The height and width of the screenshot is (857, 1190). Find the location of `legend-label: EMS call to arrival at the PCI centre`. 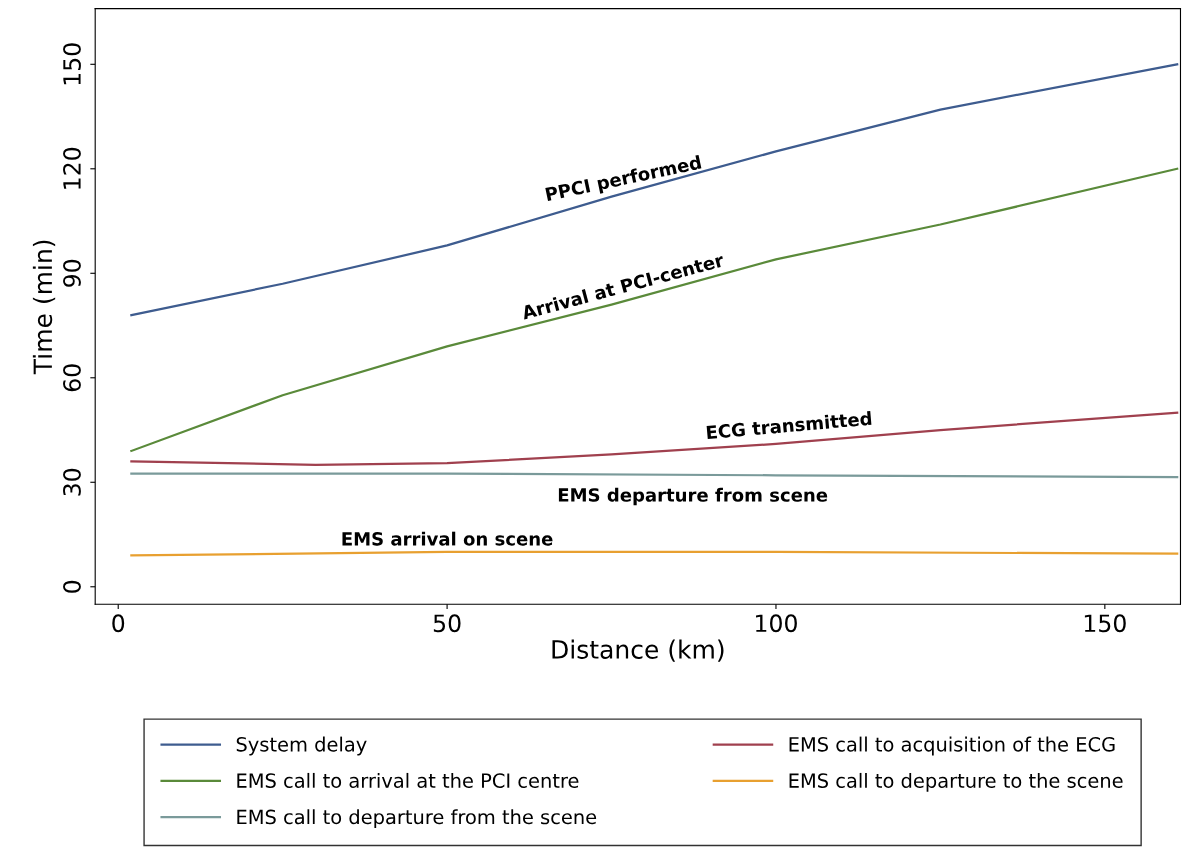

legend-label: EMS call to arrival at the PCI centre is located at coordinates (408, 780).